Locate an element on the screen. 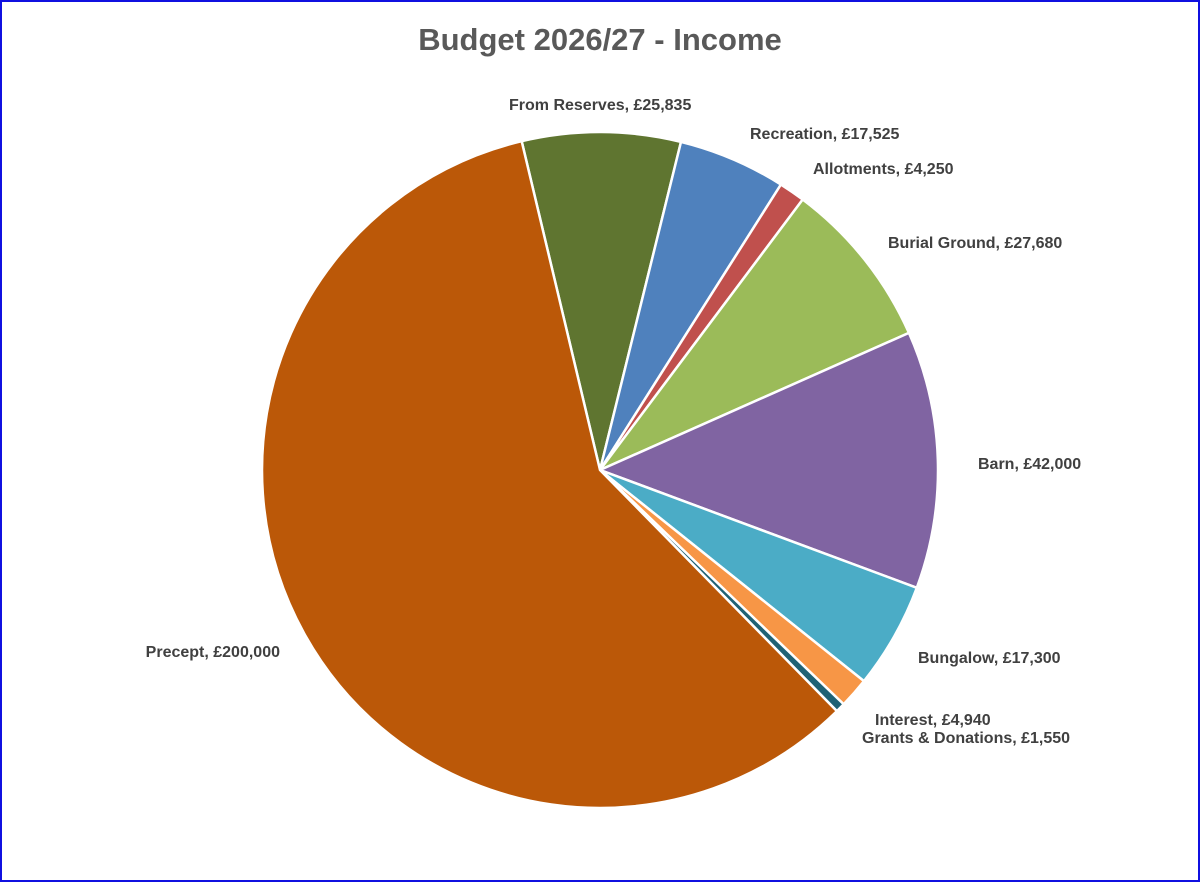 This screenshot has width=1200, height=882. data-label-allotments: Allotments, £4,250 is located at coordinates (883, 169).